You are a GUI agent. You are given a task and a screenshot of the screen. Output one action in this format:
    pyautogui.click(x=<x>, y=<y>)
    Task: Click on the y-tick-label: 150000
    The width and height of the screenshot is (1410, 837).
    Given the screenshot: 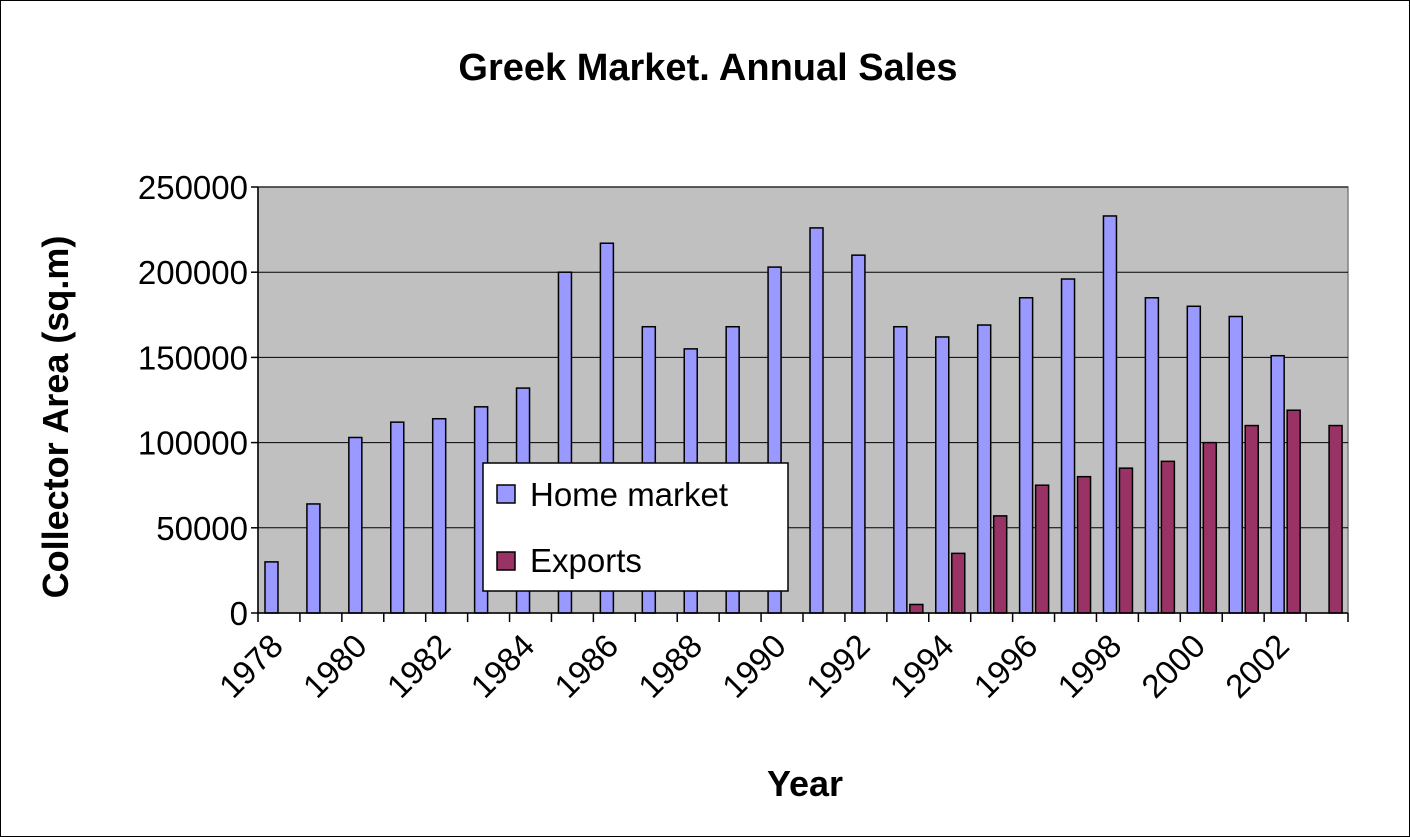 What is the action you would take?
    pyautogui.click(x=193, y=357)
    